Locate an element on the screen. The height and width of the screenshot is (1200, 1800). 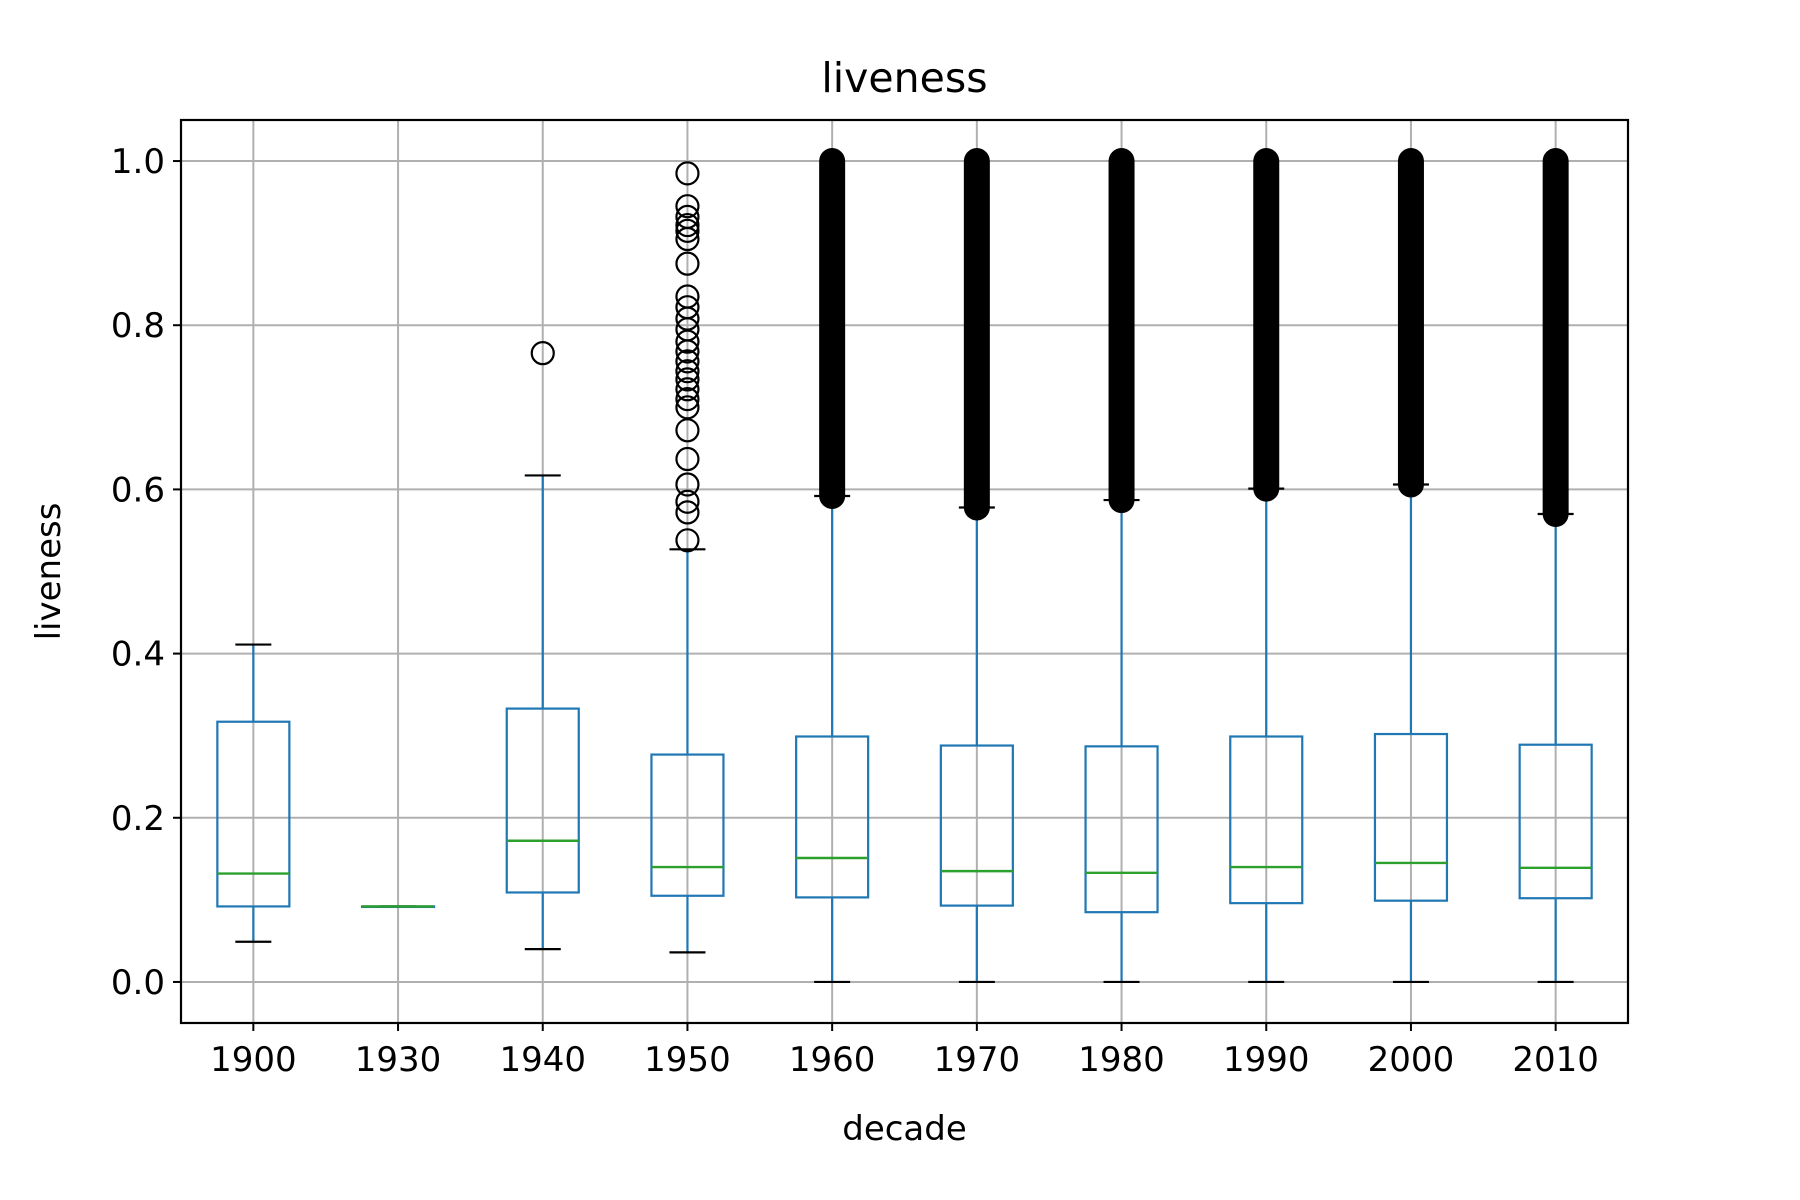
chart-title: liveness is located at coordinates (904, 78).